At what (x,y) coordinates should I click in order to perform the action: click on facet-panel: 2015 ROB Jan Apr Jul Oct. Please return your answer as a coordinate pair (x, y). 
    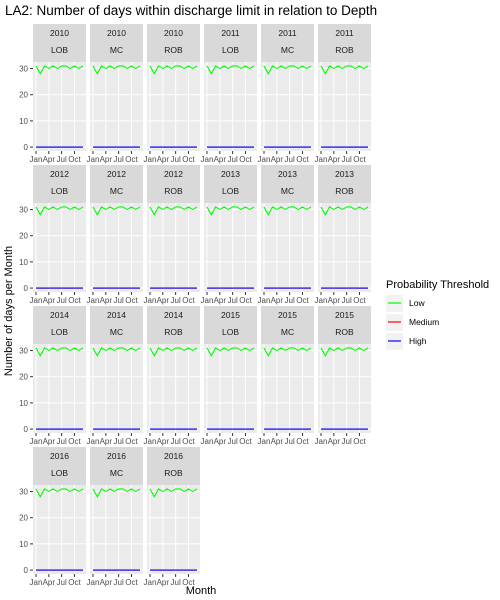
    Looking at the image, I should click on (343, 376).